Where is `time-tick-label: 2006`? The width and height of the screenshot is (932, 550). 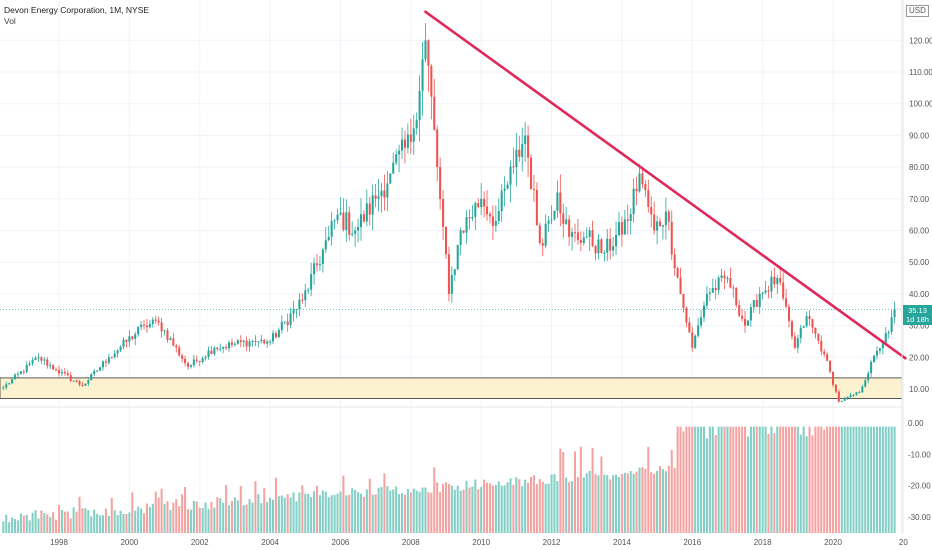 time-tick-label: 2006 is located at coordinates (341, 542).